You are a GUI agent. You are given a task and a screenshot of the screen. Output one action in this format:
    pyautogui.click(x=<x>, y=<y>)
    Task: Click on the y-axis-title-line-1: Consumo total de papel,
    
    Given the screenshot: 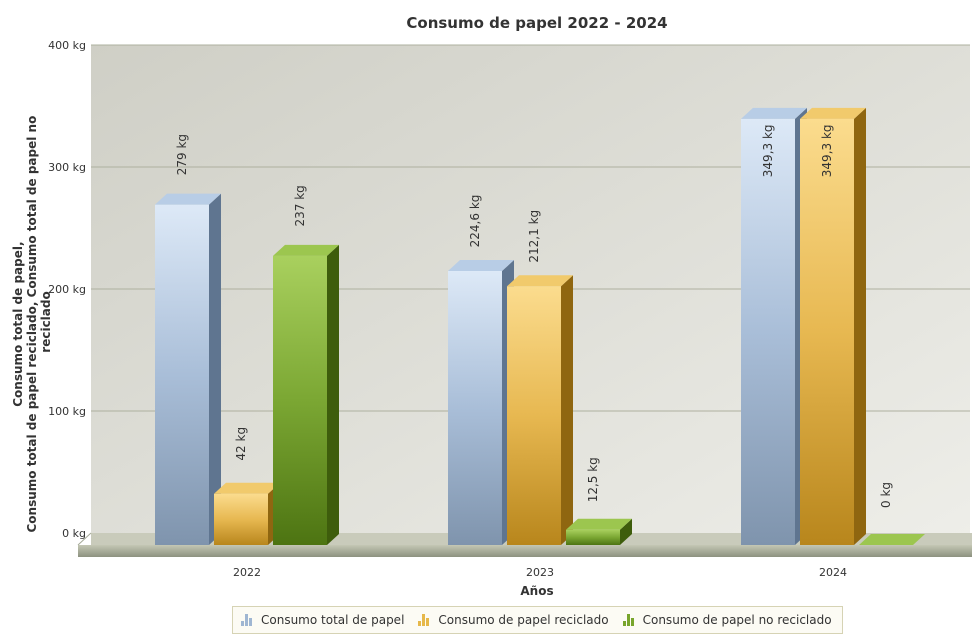 What is the action you would take?
    pyautogui.click(x=18, y=323)
    